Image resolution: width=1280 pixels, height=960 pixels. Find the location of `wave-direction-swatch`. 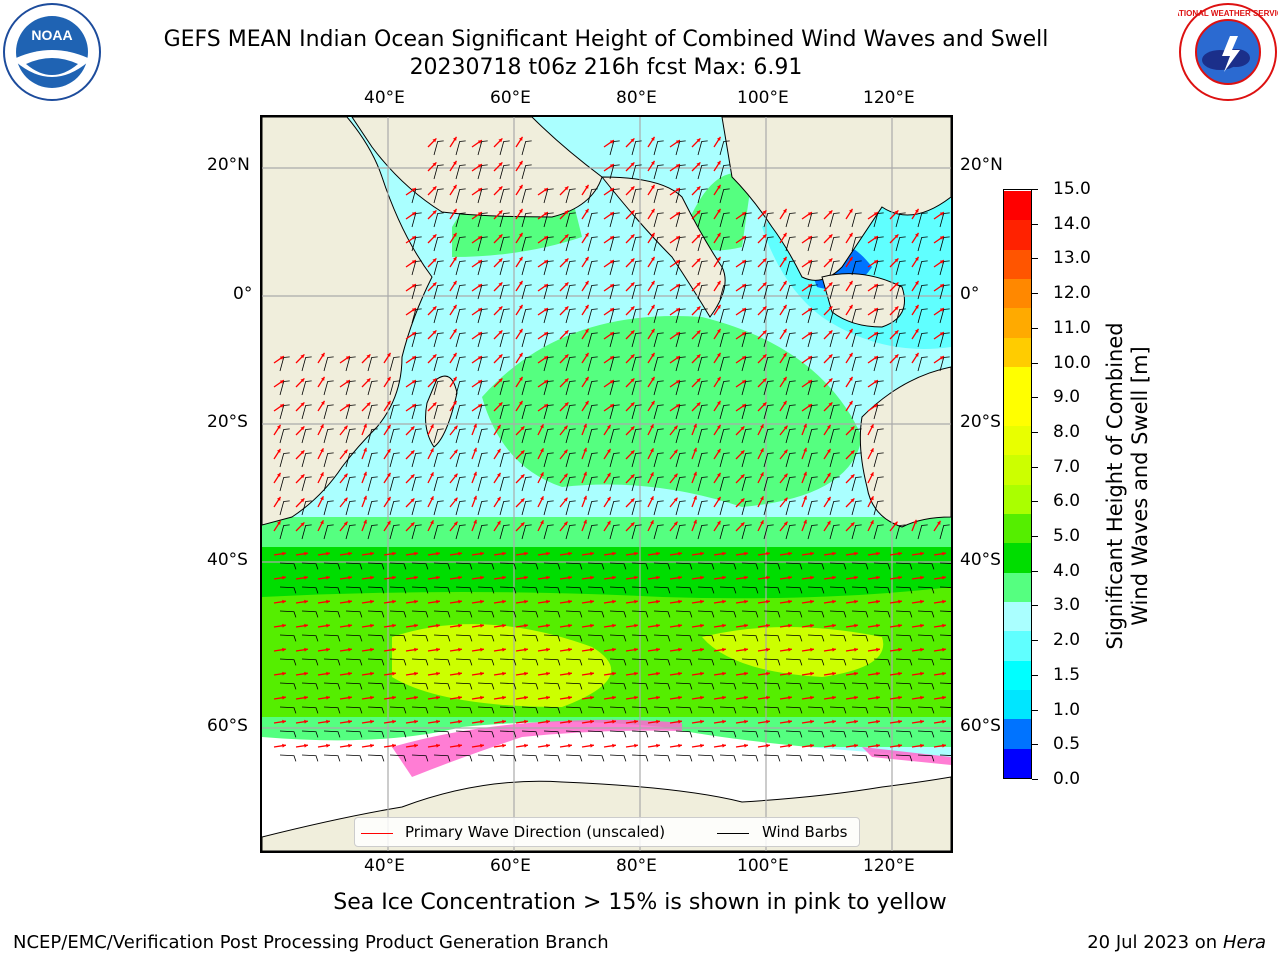

wave-direction-swatch is located at coordinates (377, 833).